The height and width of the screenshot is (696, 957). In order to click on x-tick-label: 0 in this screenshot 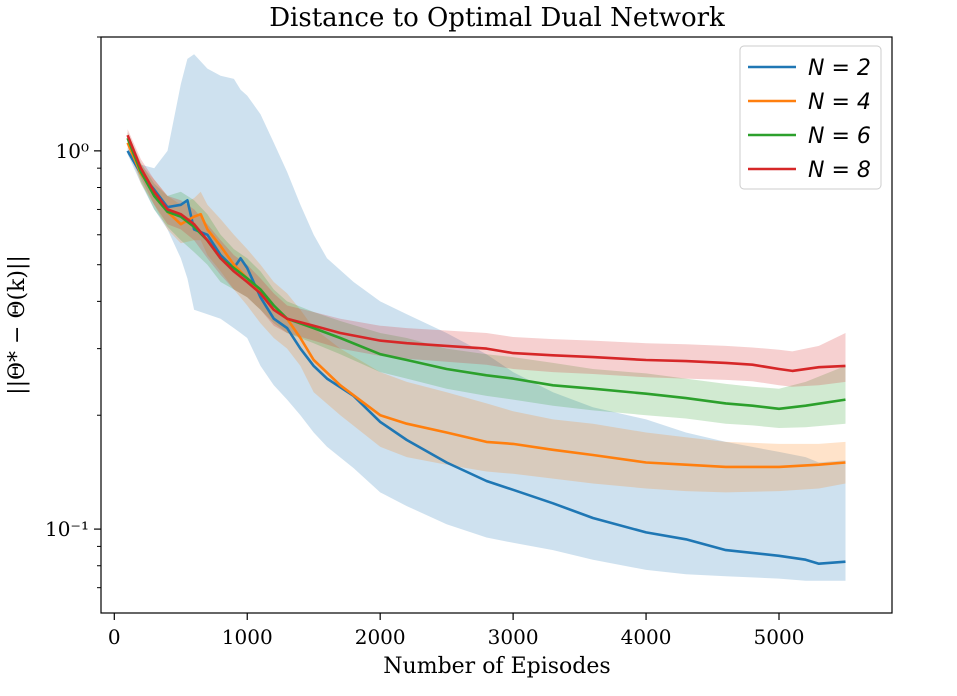, I will do `click(114, 637)`.